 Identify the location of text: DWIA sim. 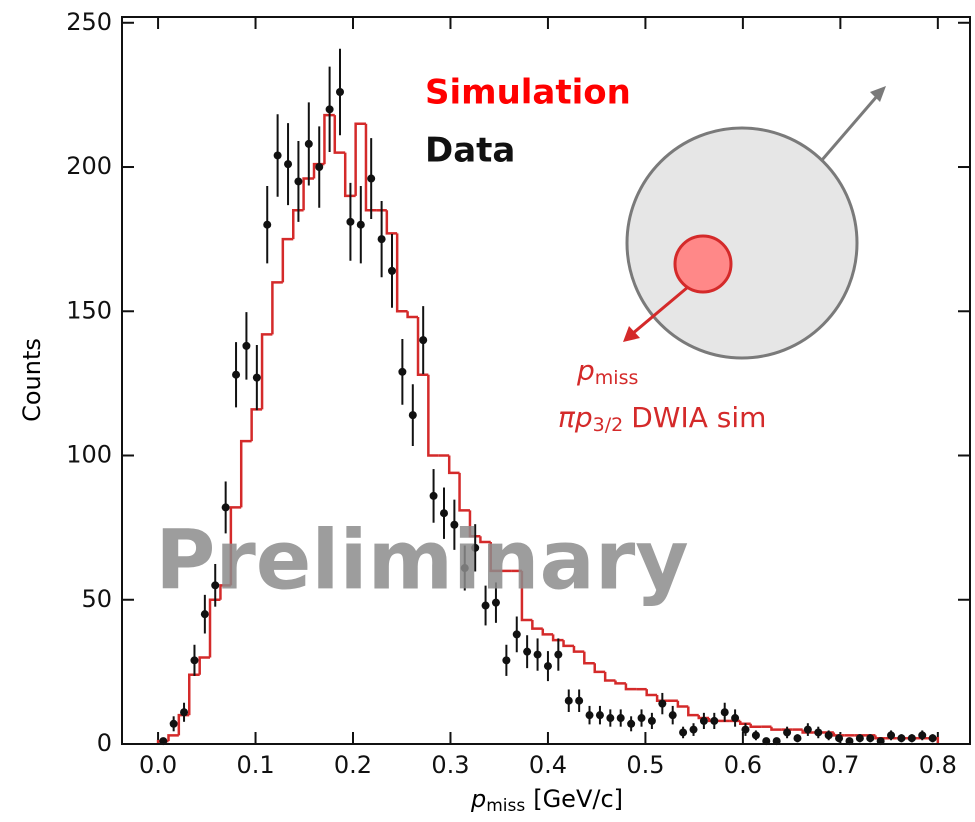
(698, 417).